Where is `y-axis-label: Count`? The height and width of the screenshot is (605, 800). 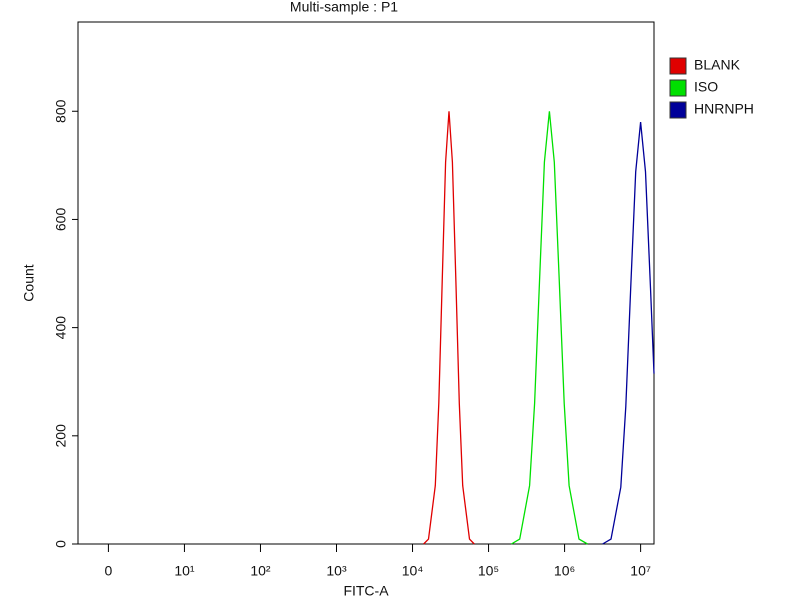 y-axis-label: Count is located at coordinates (29, 282).